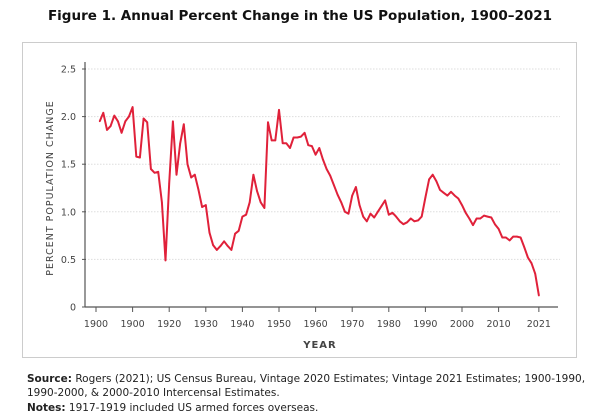 This screenshot has height=420, width=600. What do you see at coordinates (279, 324) in the screenshot?
I see `x-tick-label: 1950` at bounding box center [279, 324].